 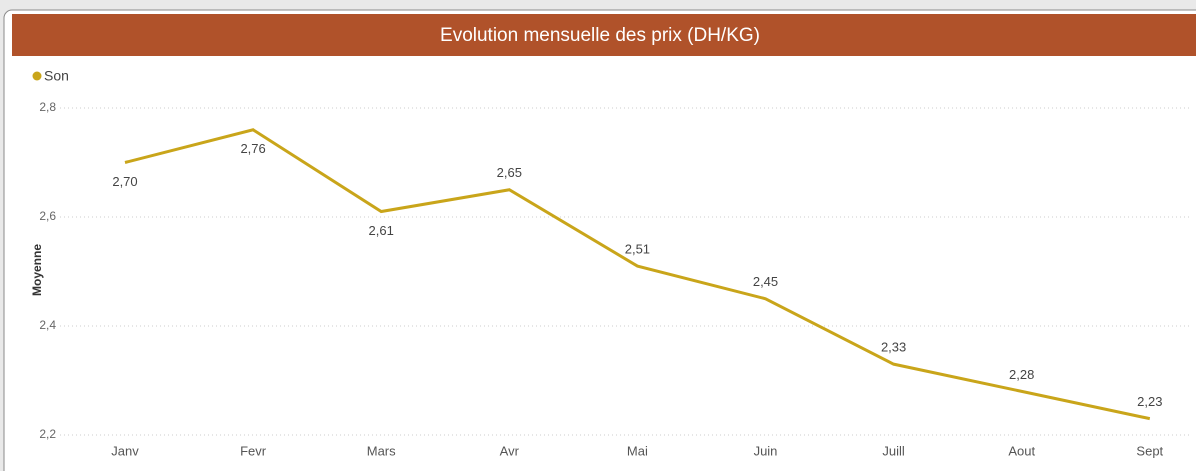 I want to click on y-tick-label: 2,6, so click(x=47, y=216).